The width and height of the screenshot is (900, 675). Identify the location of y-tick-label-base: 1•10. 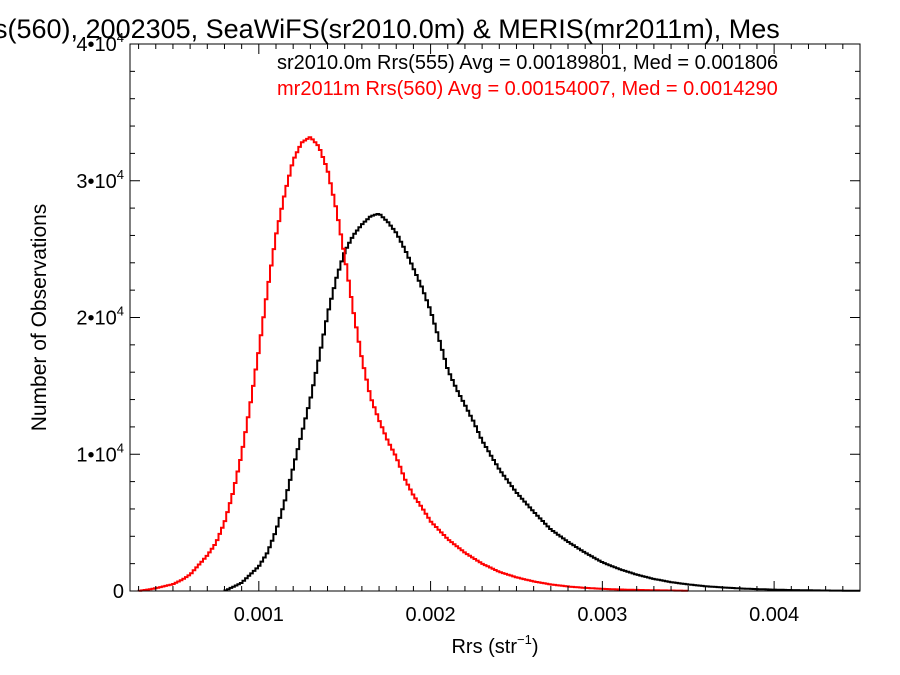
(96, 455).